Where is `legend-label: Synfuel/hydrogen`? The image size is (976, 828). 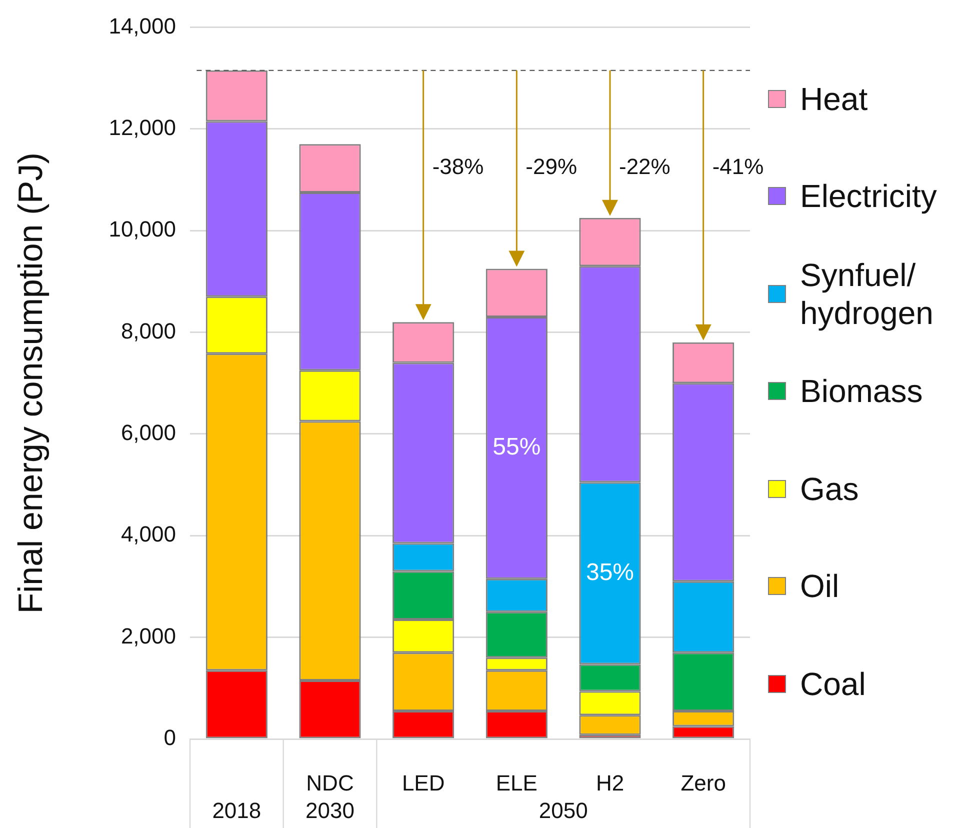
legend-label: Synfuel/hydrogen is located at coordinates (867, 294).